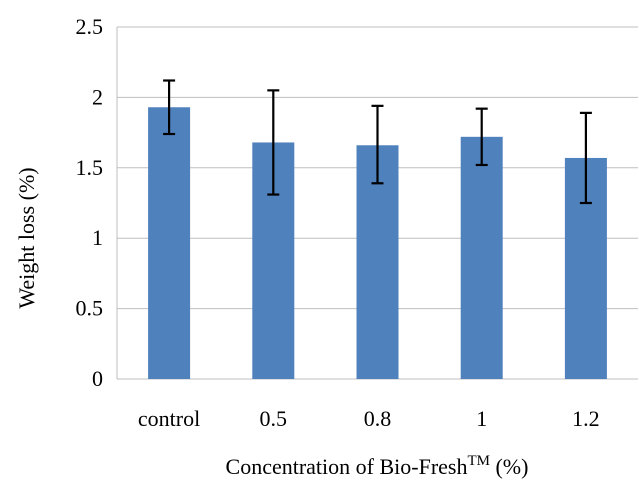  What do you see at coordinates (377, 466) in the screenshot?
I see `x-axis-title: Concentration of Bio-FreshTM (%)` at bounding box center [377, 466].